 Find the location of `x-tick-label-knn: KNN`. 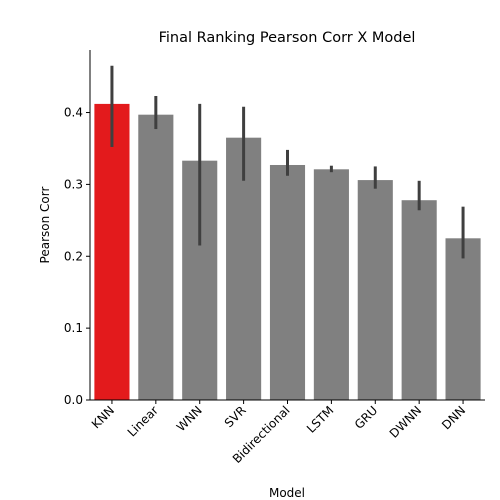

x-tick-label-knn: KNN is located at coordinates (103, 417).